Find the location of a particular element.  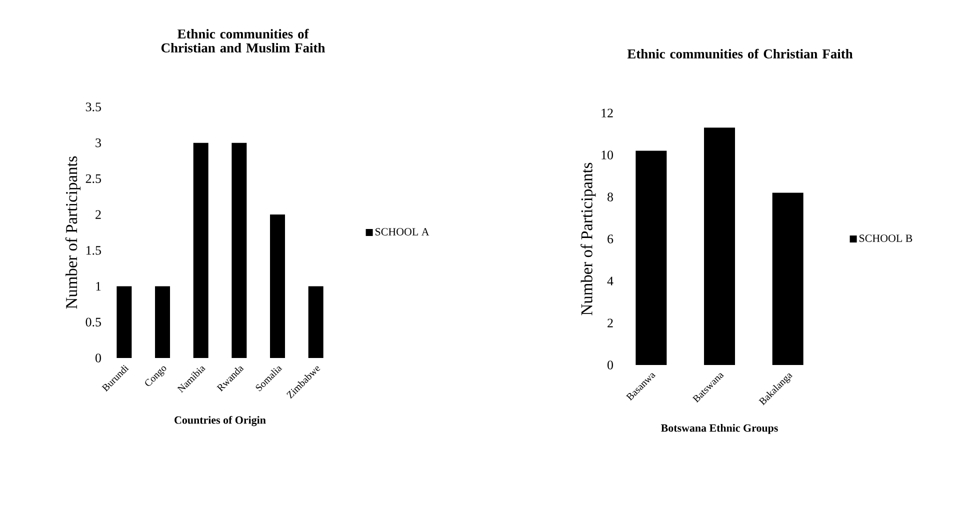

y-tick-label: 3.5 is located at coordinates (93, 107).